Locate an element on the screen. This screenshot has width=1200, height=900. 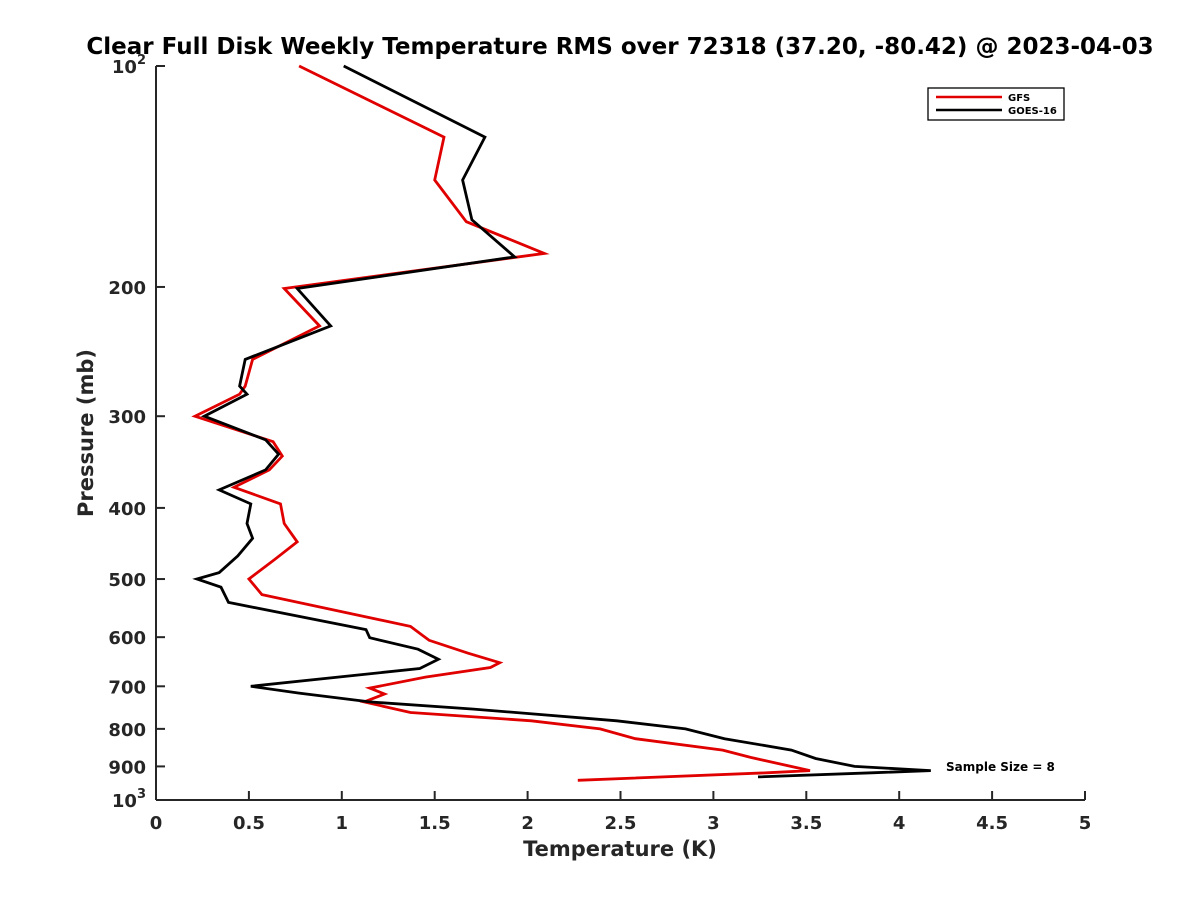
x-tick-label: 1.5 is located at coordinates (435, 823).